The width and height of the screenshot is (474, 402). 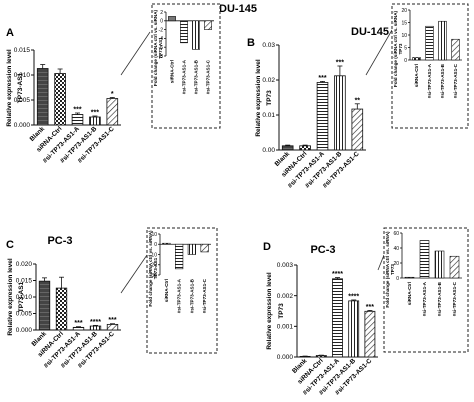 I want to click on inset-y-tick-label: 2, so click(x=161, y=13).